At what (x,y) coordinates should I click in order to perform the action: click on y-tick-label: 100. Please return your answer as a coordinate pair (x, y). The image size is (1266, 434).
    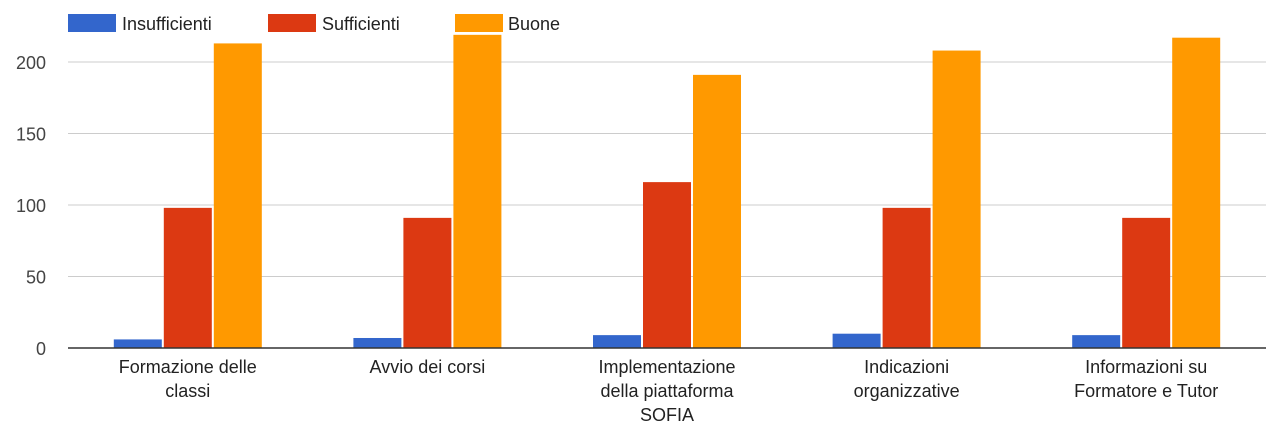
    Looking at the image, I should click on (31, 206).